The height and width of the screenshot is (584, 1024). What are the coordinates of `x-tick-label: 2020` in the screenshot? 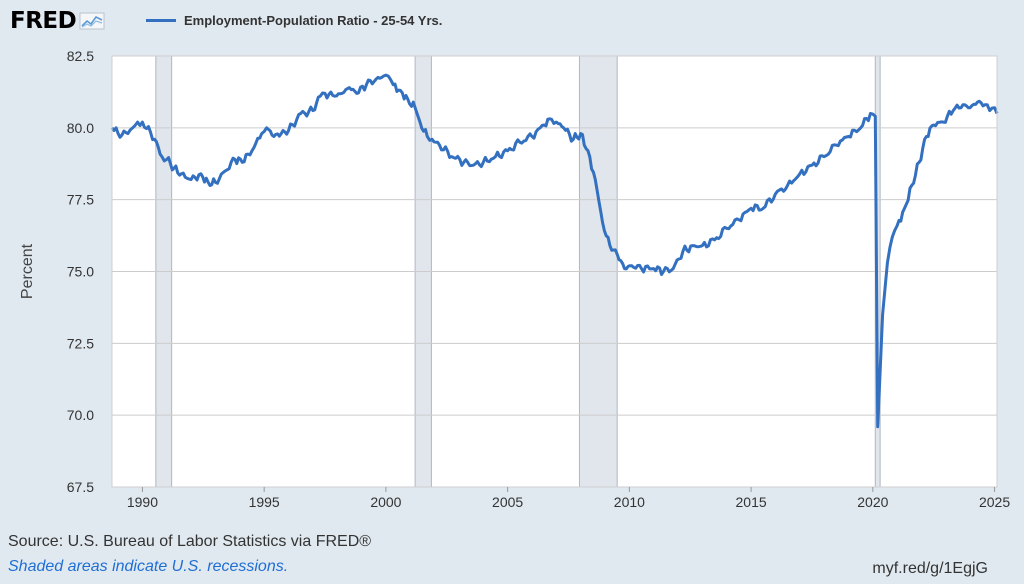 It's located at (872, 502).